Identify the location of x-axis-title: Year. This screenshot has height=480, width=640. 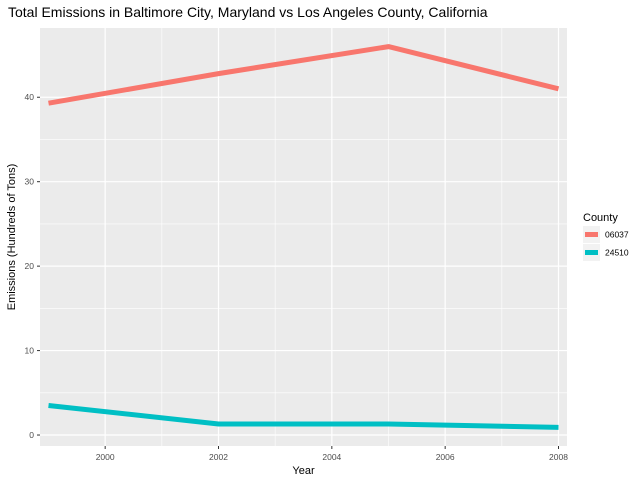
(303, 471).